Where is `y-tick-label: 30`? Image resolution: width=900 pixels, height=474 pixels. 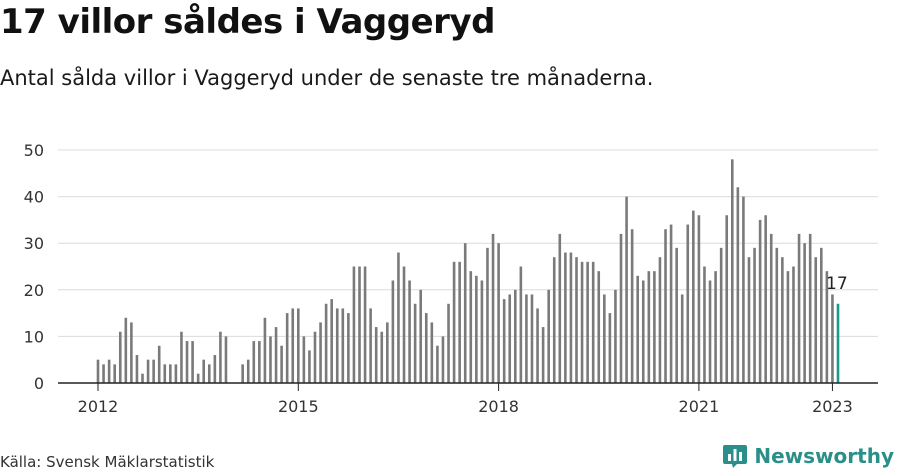 y-tick-label: 30 is located at coordinates (34, 243).